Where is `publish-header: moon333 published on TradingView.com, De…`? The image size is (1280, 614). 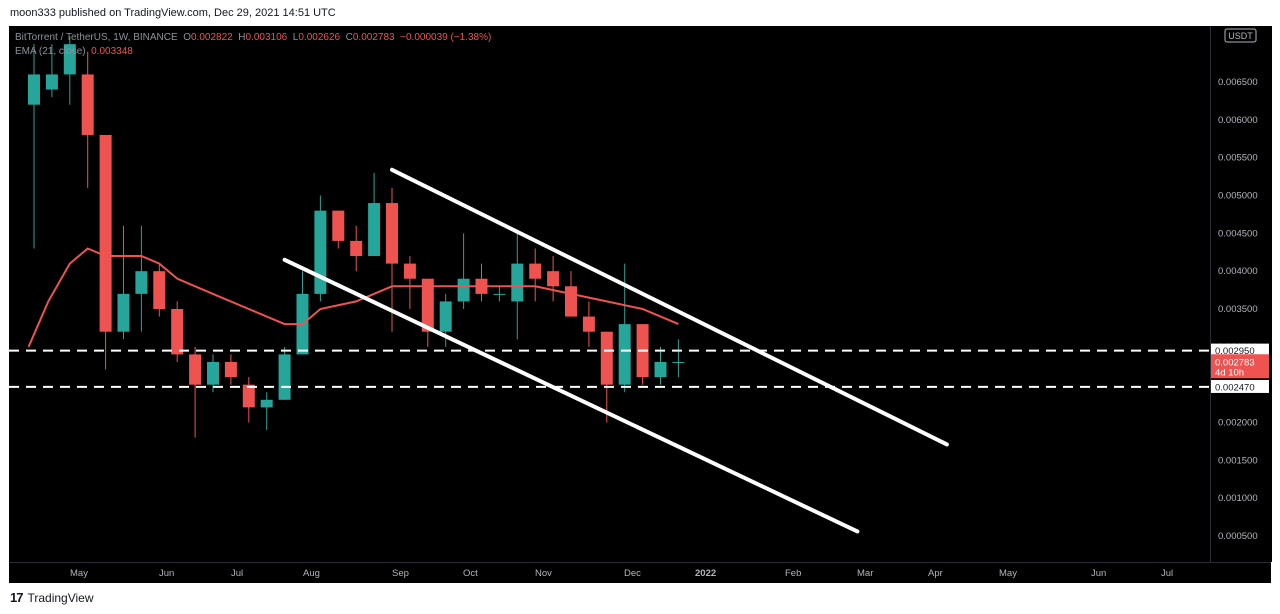 publish-header: moon333 published on TradingView.com, De… is located at coordinates (173, 13).